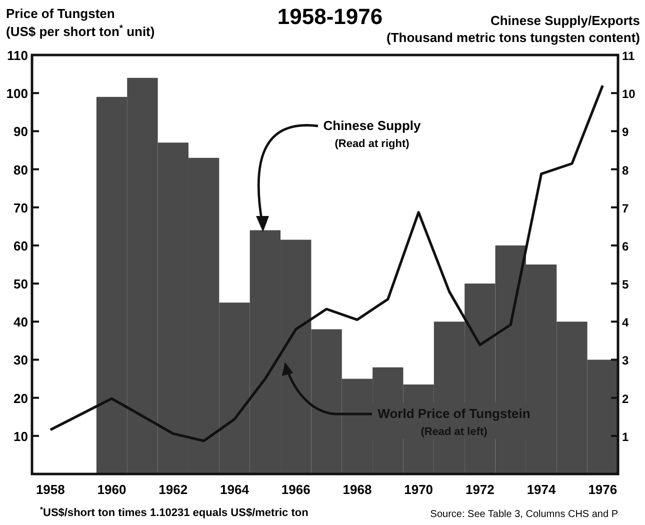  What do you see at coordinates (295, 489) in the screenshot?
I see `x-tick-label: 1966` at bounding box center [295, 489].